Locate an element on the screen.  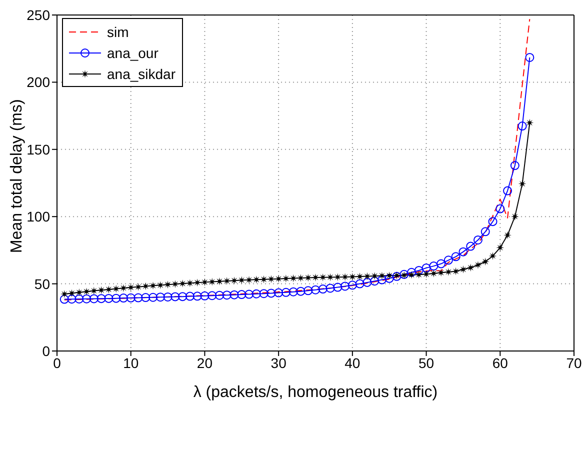
x-axis-title: λ (packets/s, homogeneous traffic) is located at coordinates (315, 392).